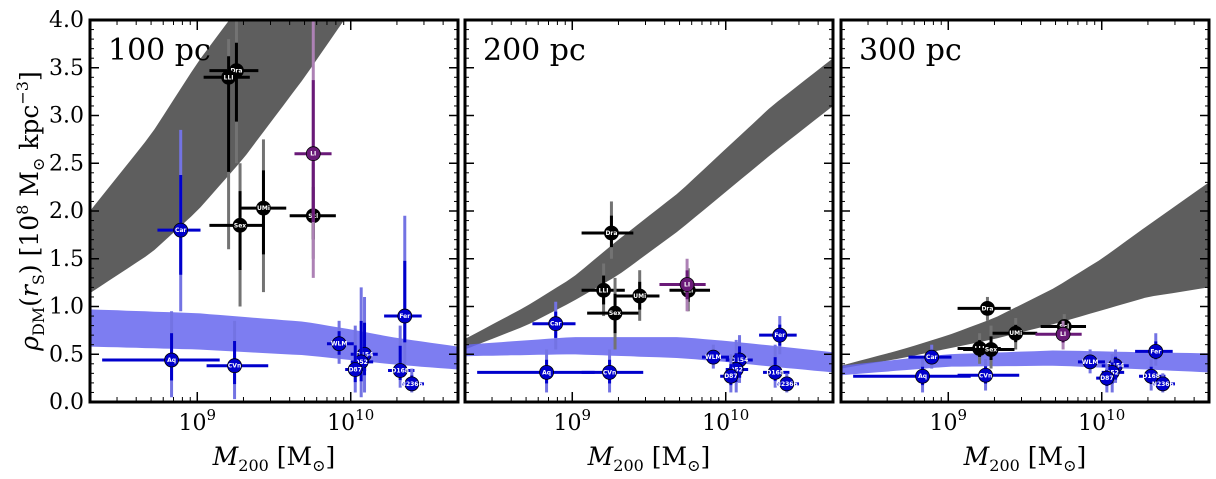 The image size is (1216, 479). What do you see at coordinates (66, 211) in the screenshot?
I see `y-tick-label: 2.0` at bounding box center [66, 211].